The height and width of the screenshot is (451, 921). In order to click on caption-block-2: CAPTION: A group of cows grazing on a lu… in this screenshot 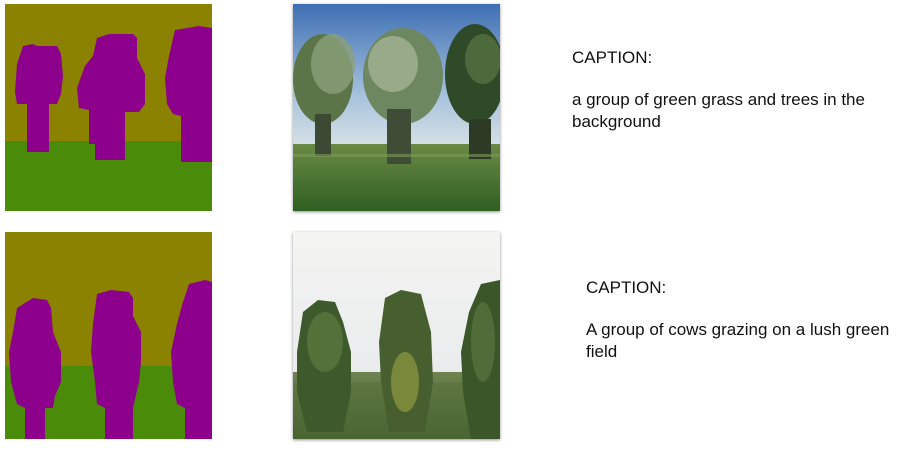, I will do `click(751, 320)`.